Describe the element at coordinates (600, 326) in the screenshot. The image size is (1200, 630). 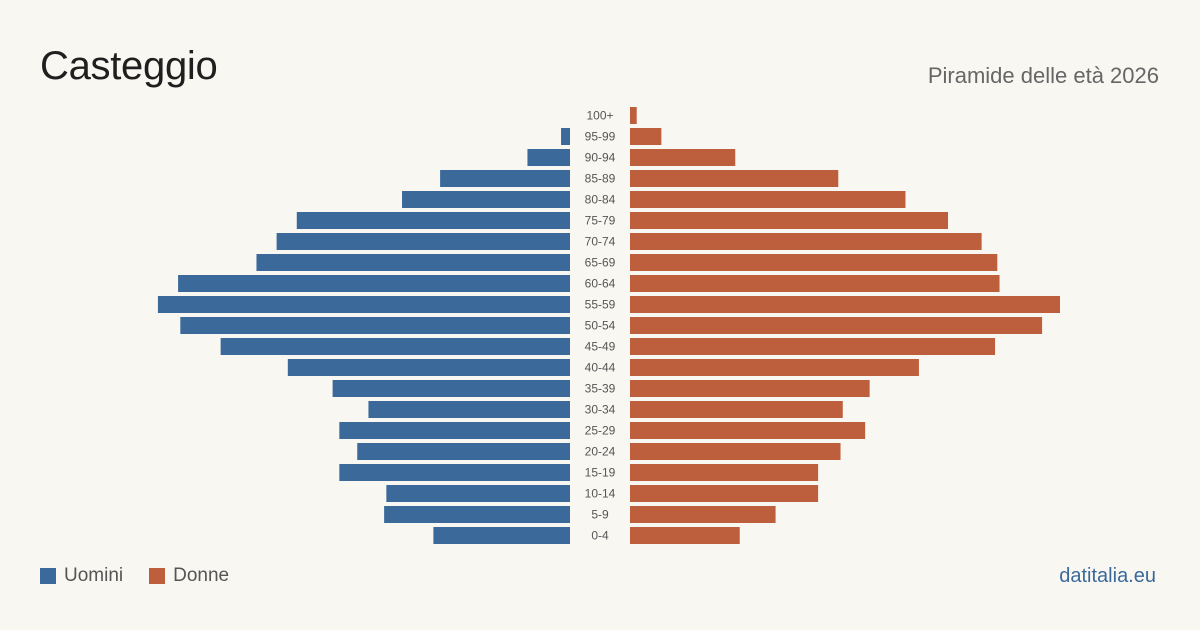
I see `age-label-50-54: 50-54` at that location.